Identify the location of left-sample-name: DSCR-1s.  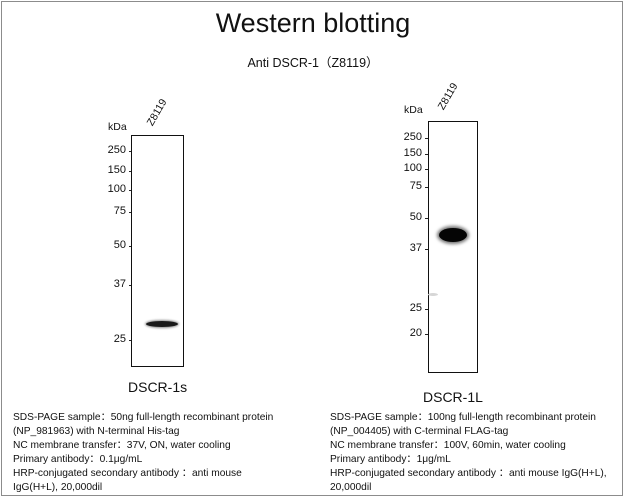
(158, 387).